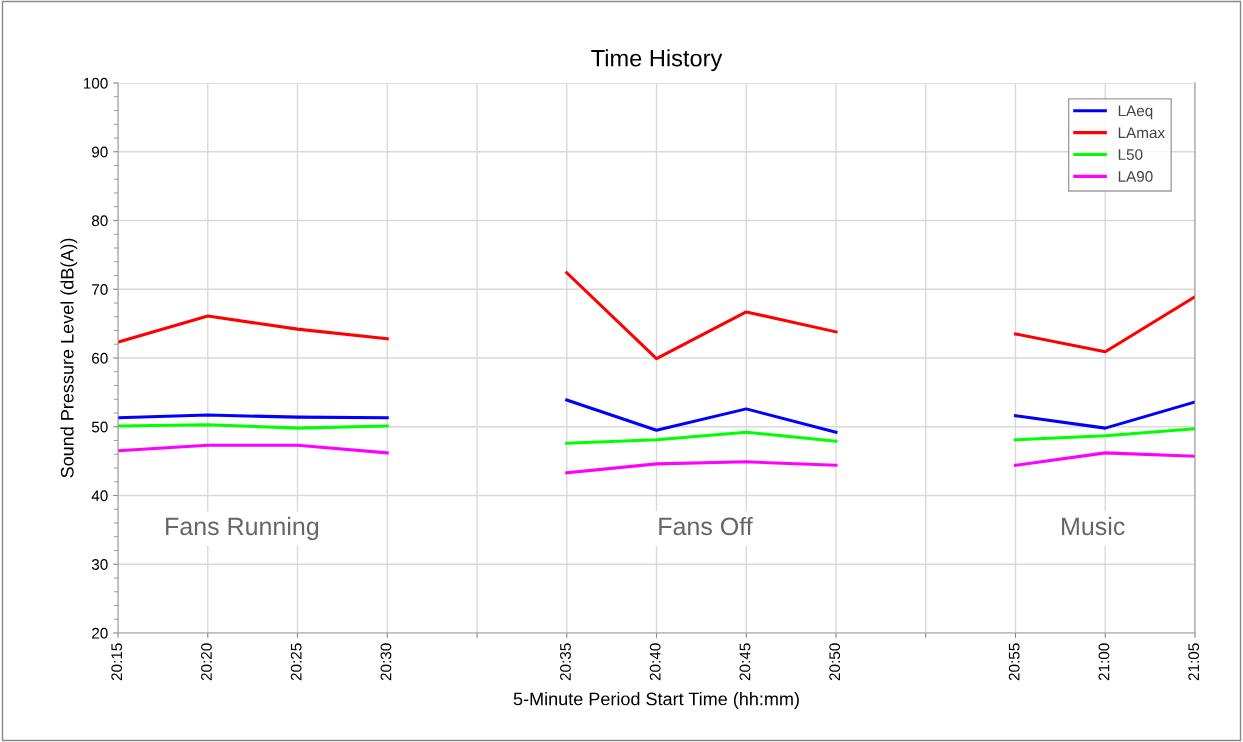 Image resolution: width=1243 pixels, height=742 pixels. I want to click on x-tick-label: 20:25, so click(296, 662).